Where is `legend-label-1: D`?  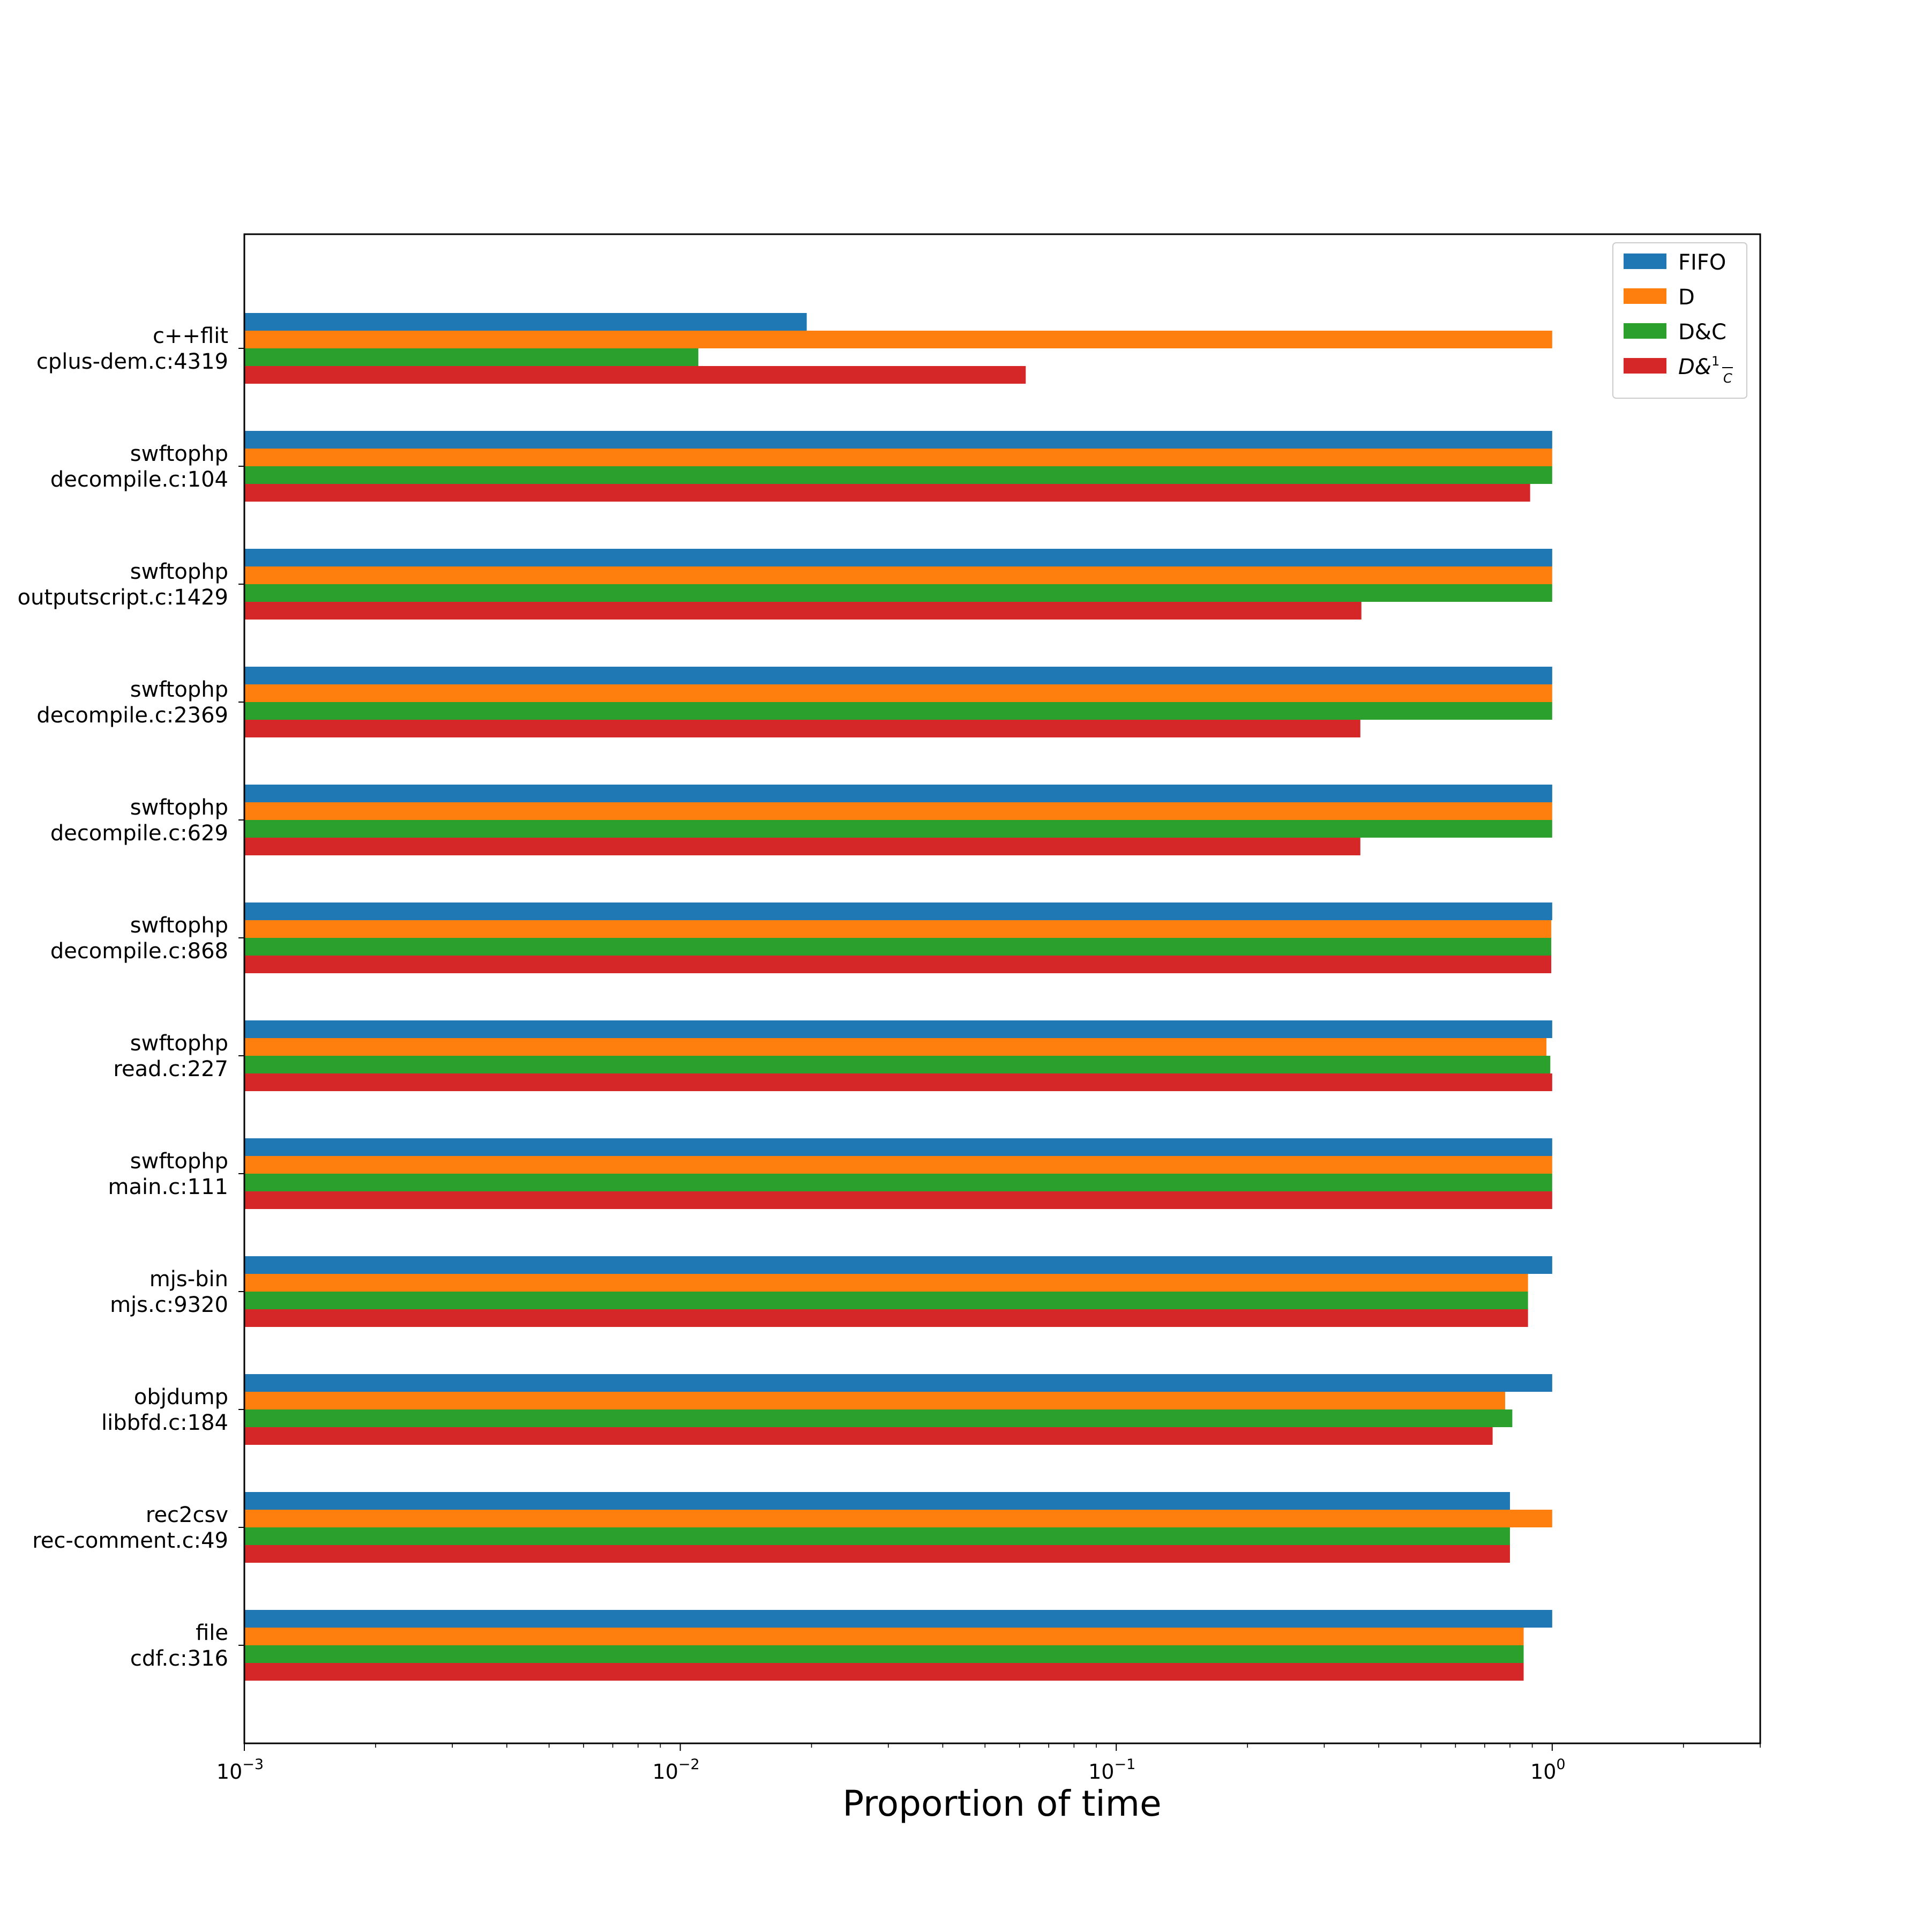 legend-label-1: D is located at coordinates (1686, 297).